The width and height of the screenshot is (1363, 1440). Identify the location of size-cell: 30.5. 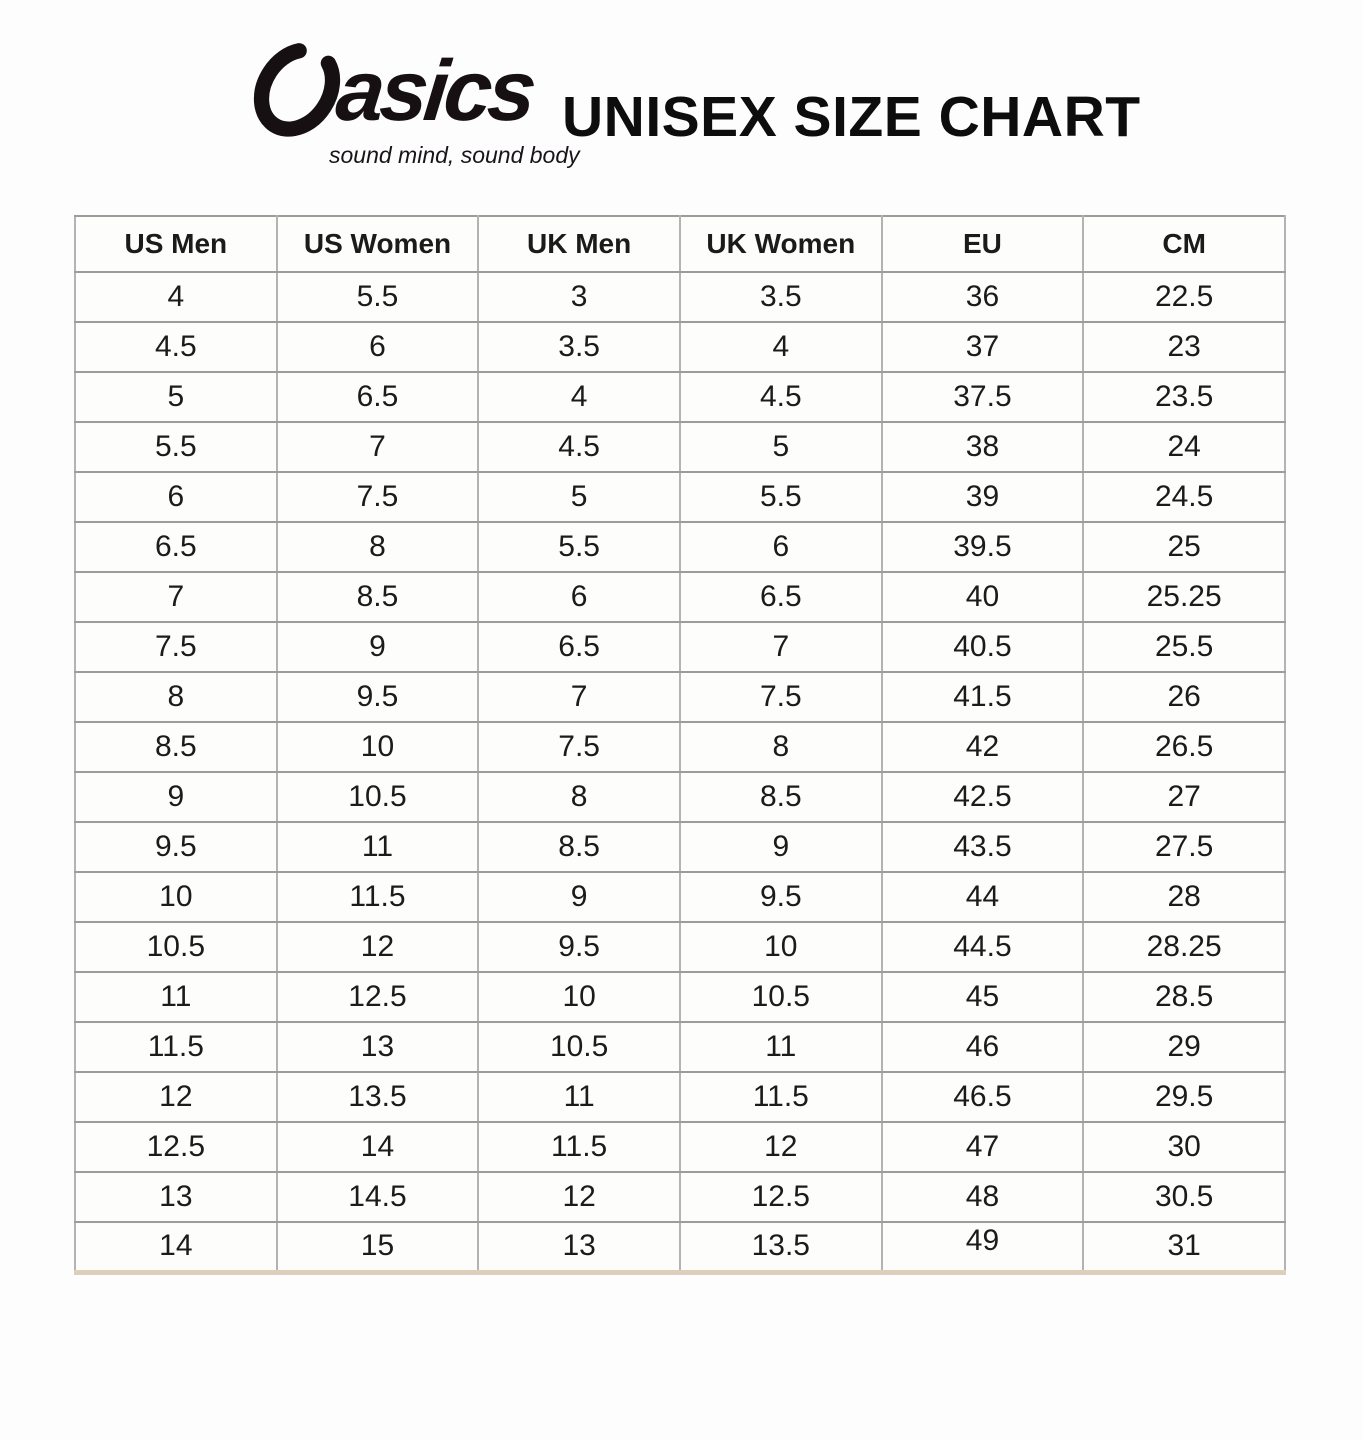
(1184, 1197).